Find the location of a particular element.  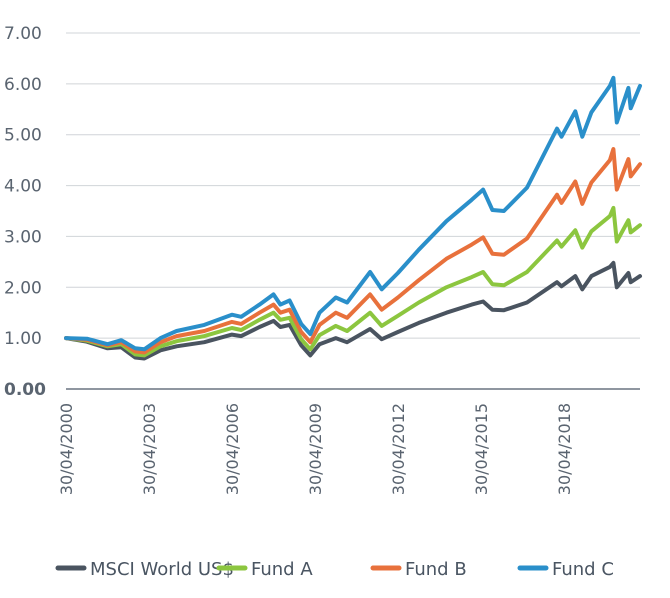

x-tick-label: 30/04/2012 is located at coordinates (398, 449).